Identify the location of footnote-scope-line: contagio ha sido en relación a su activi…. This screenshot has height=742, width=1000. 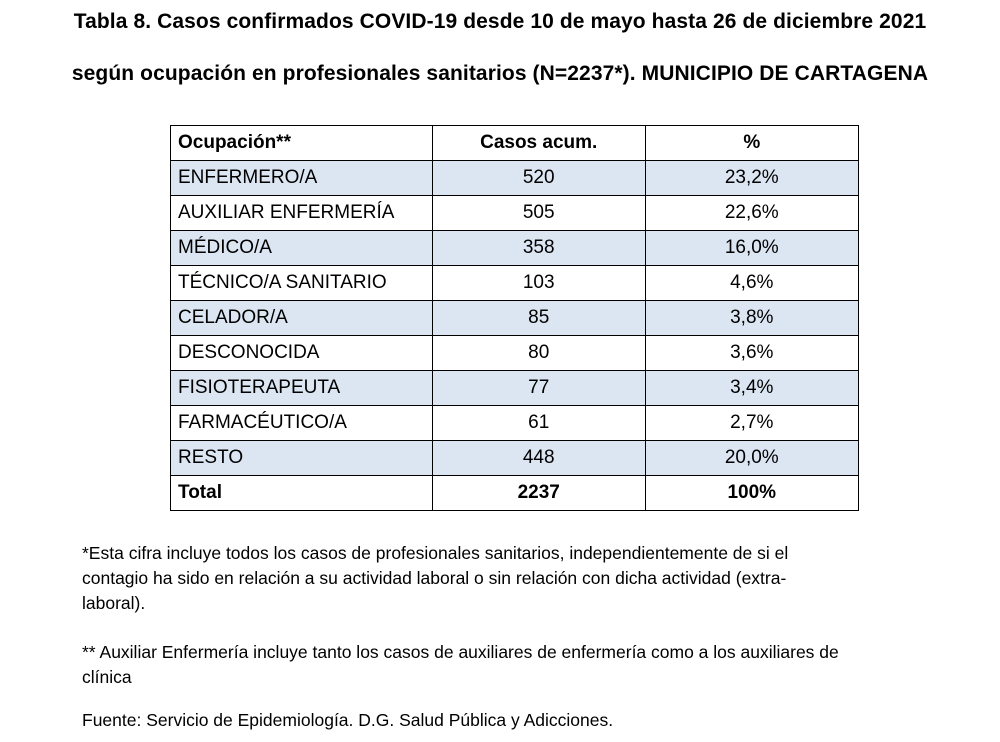
(434, 578).